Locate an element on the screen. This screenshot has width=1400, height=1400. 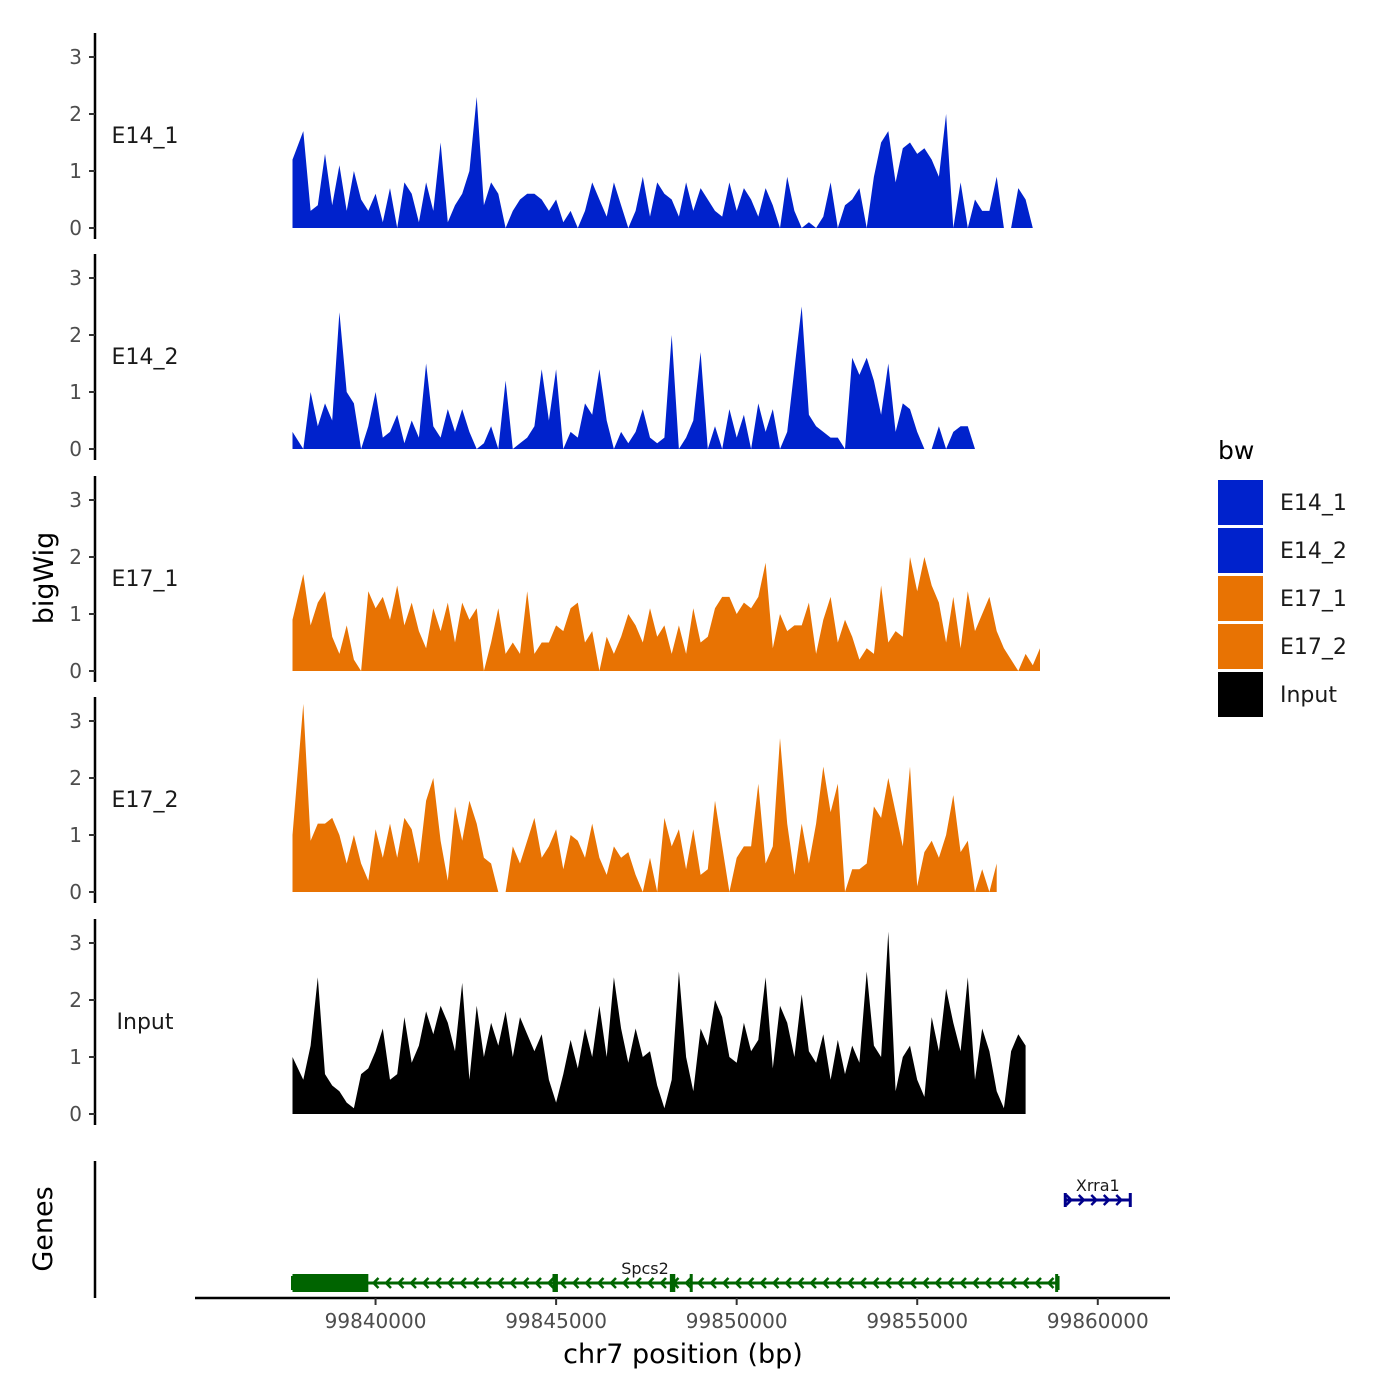
track-label: E17_2 is located at coordinates (145, 800).